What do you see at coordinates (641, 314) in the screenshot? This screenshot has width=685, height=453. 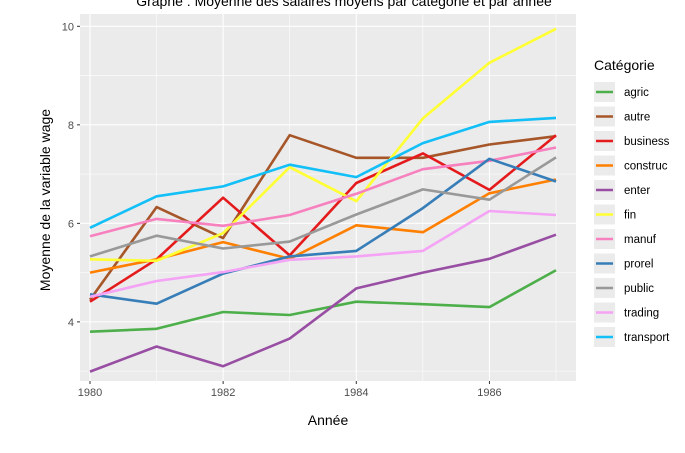 I see `legend-label-trading: trading` at bounding box center [641, 314].